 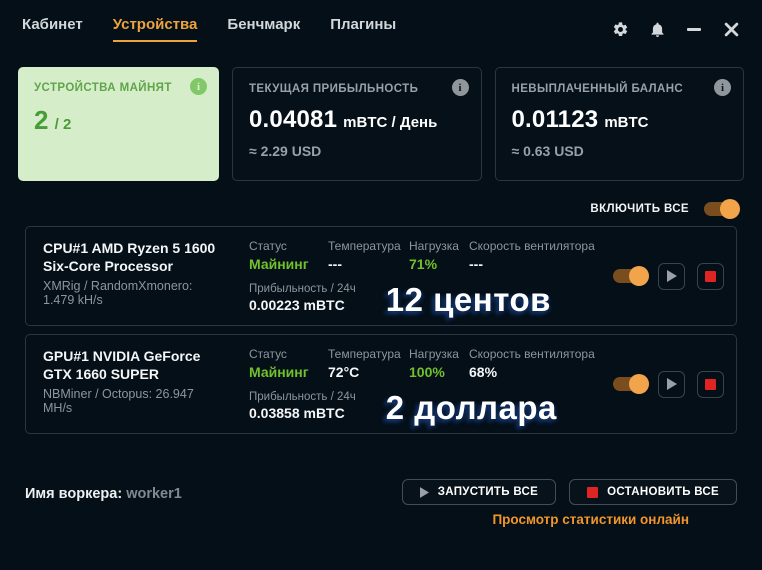 I want to click on tab-cabinet: Кабинет, so click(x=52, y=24).